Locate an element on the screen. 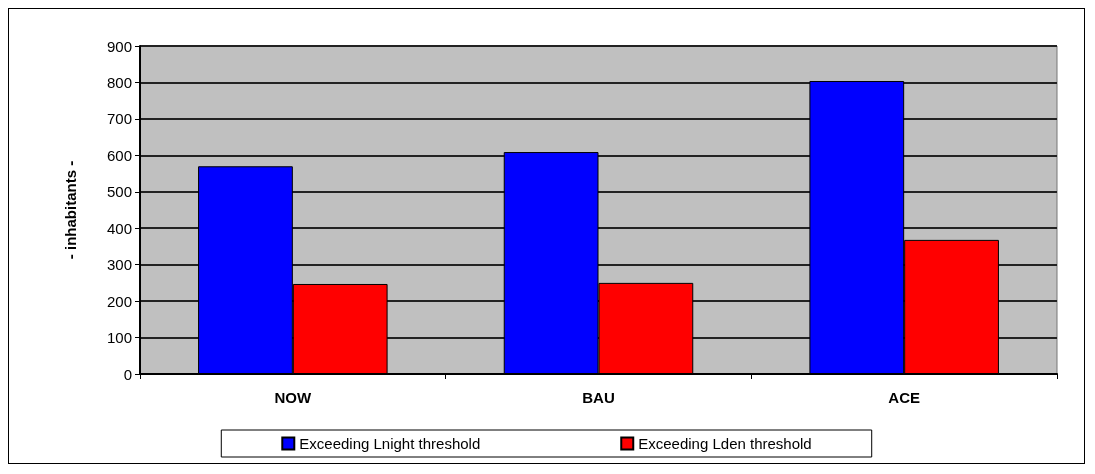 Image resolution: width=1095 pixels, height=474 pixels. y-tick-label: 600 is located at coordinates (119, 155).